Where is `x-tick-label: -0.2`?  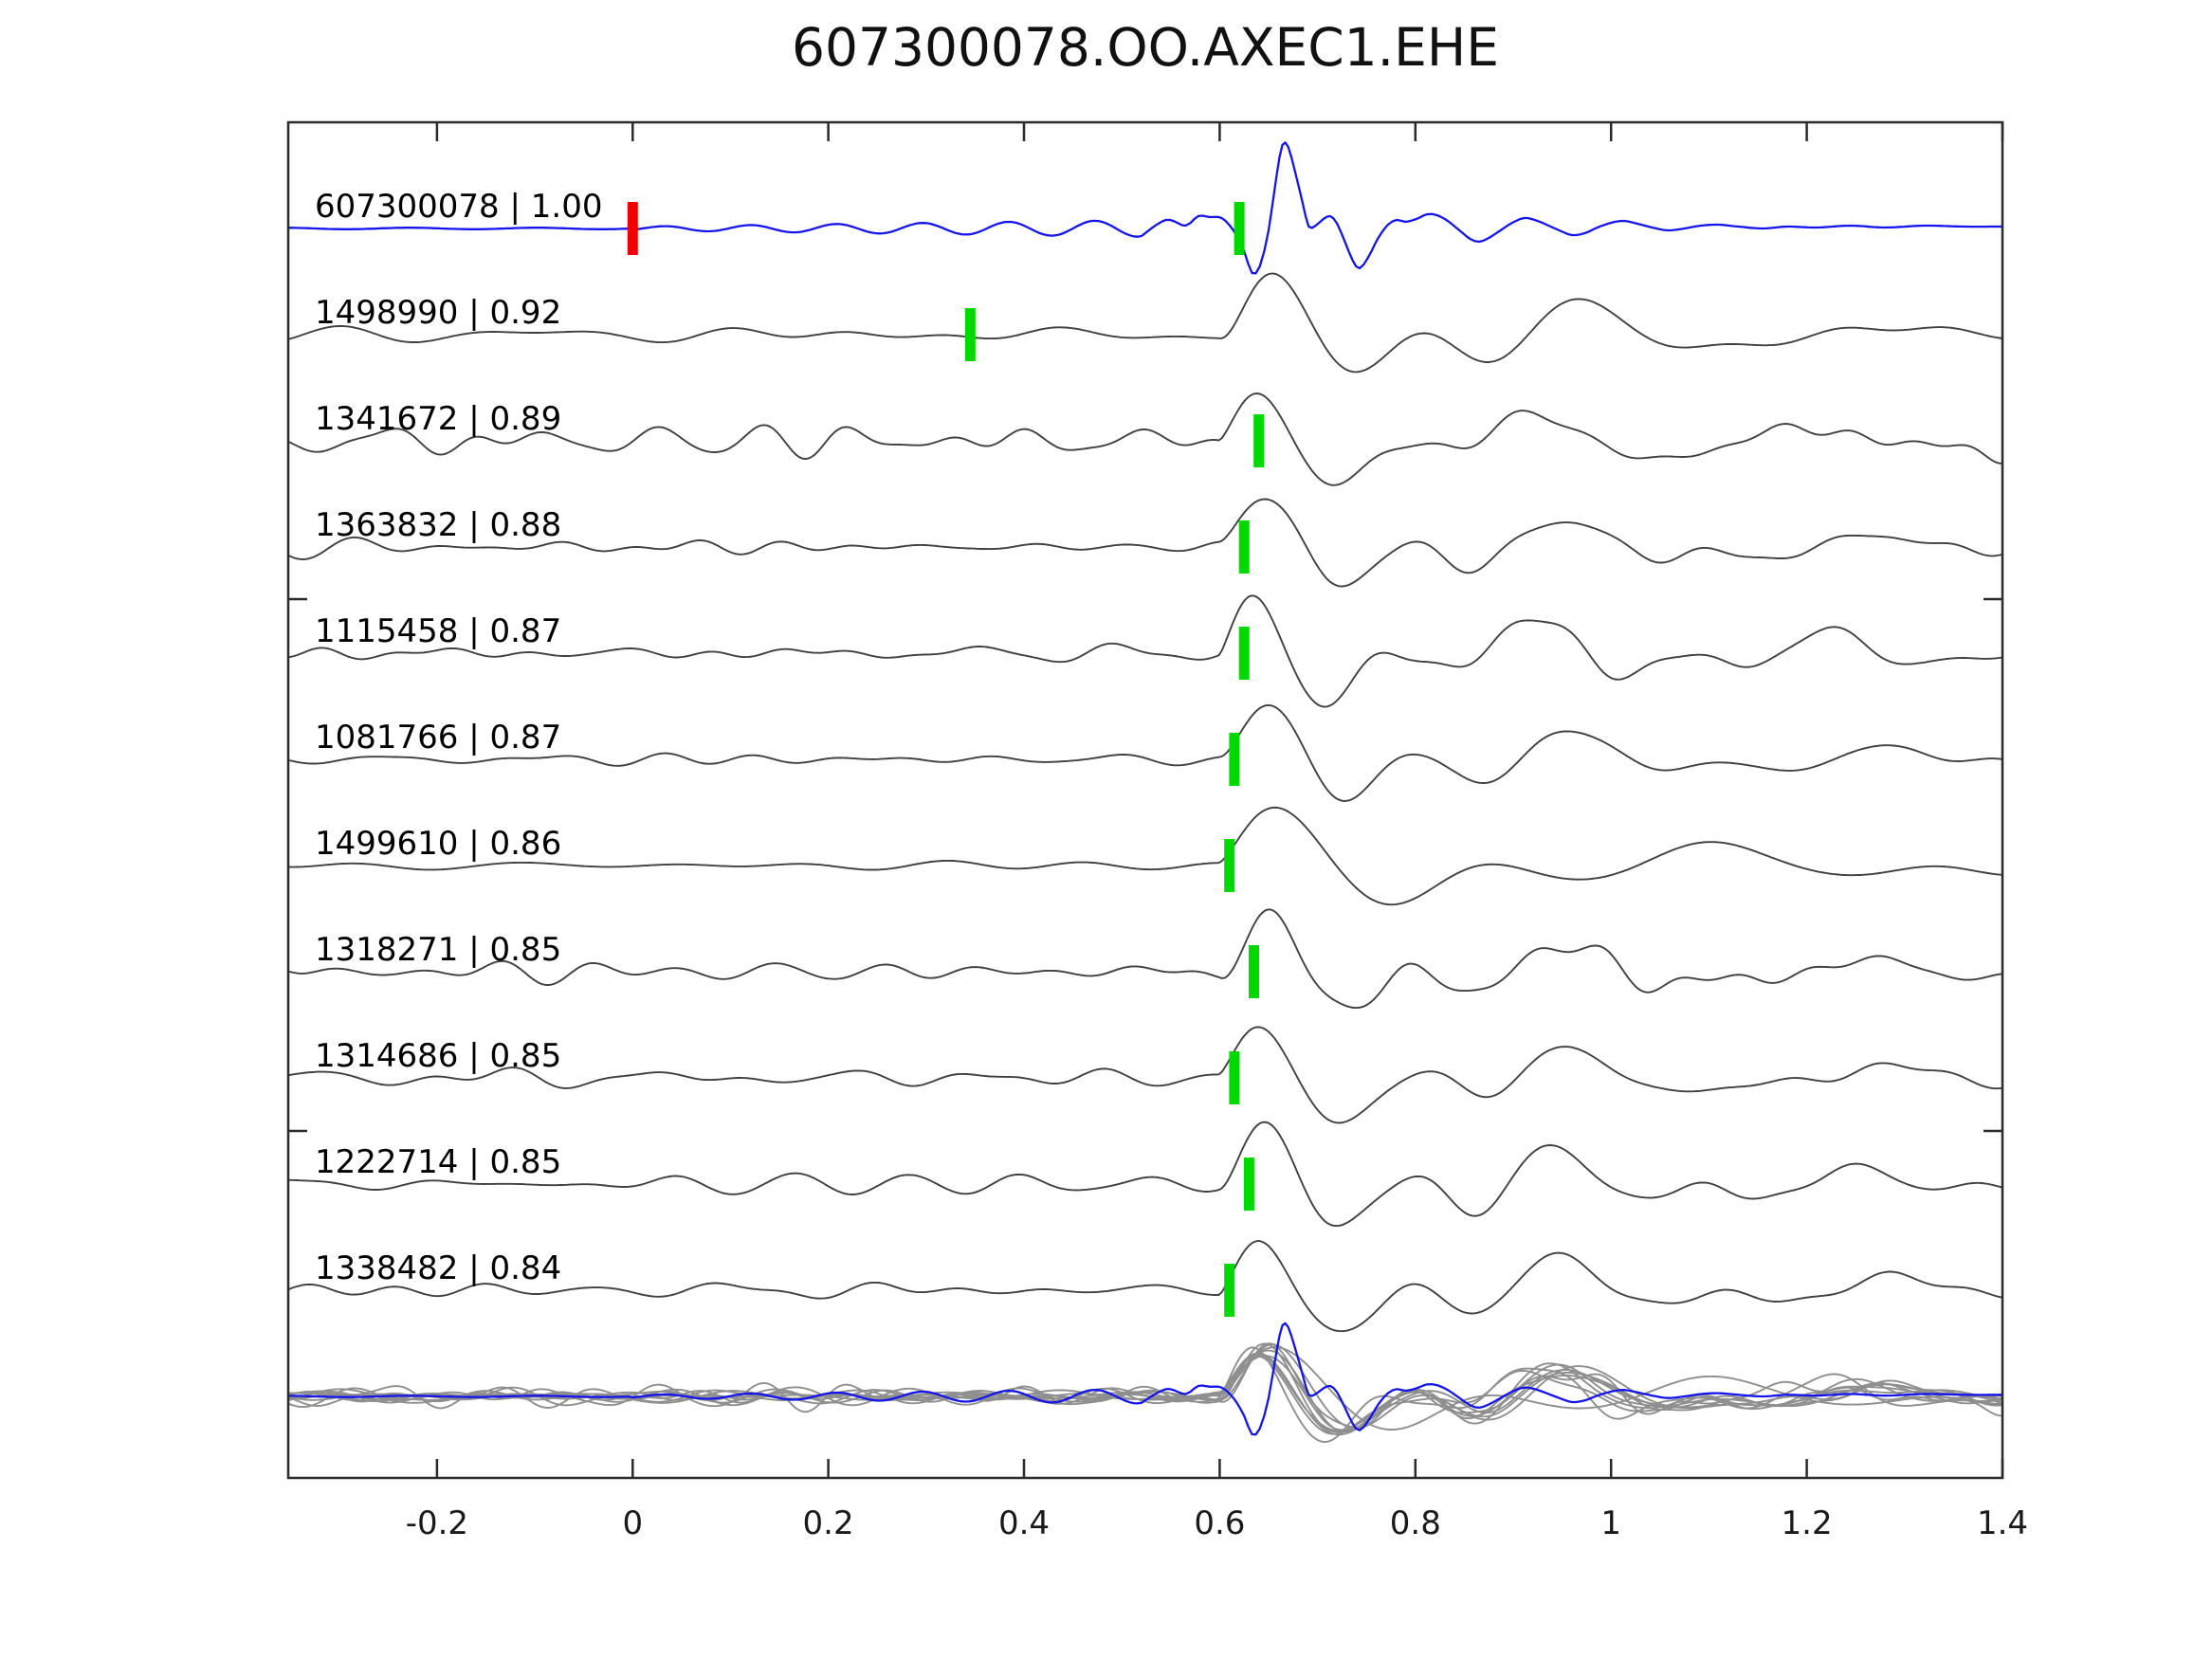 x-tick-label: -0.2 is located at coordinates (437, 1523).